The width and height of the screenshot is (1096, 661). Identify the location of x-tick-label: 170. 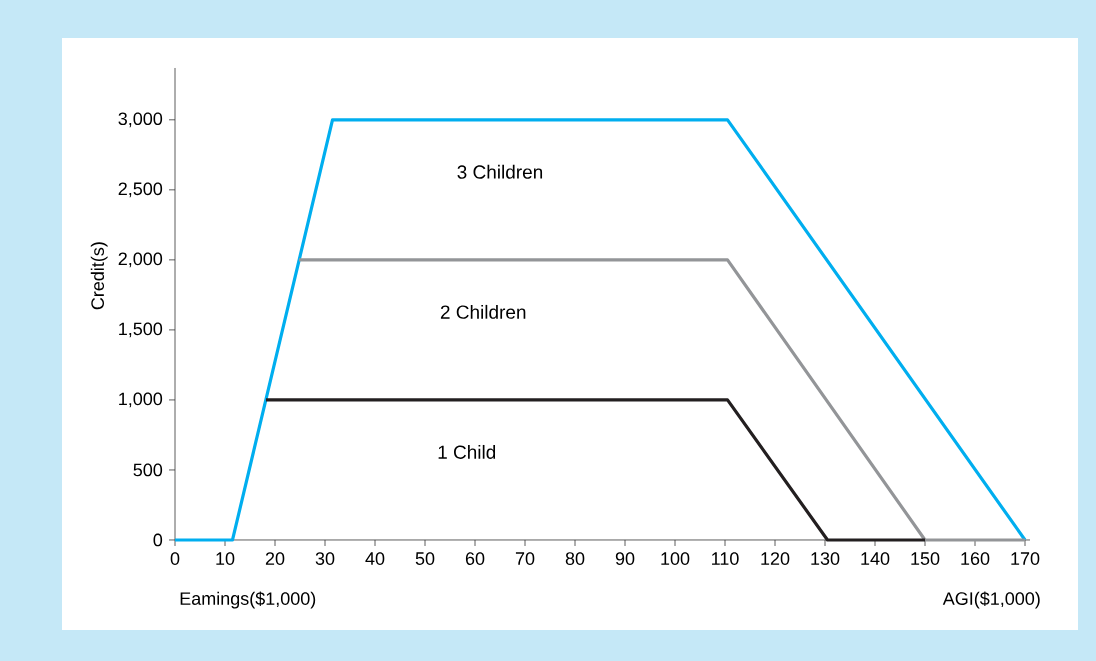
(1025, 558).